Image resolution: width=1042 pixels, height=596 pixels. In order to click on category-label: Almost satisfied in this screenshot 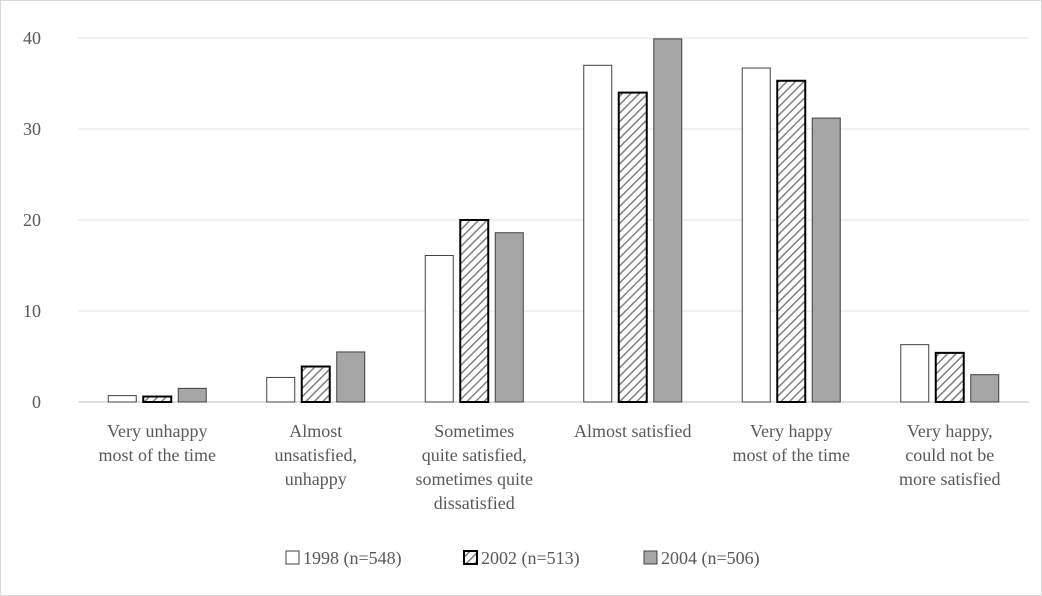, I will do `click(633, 431)`.